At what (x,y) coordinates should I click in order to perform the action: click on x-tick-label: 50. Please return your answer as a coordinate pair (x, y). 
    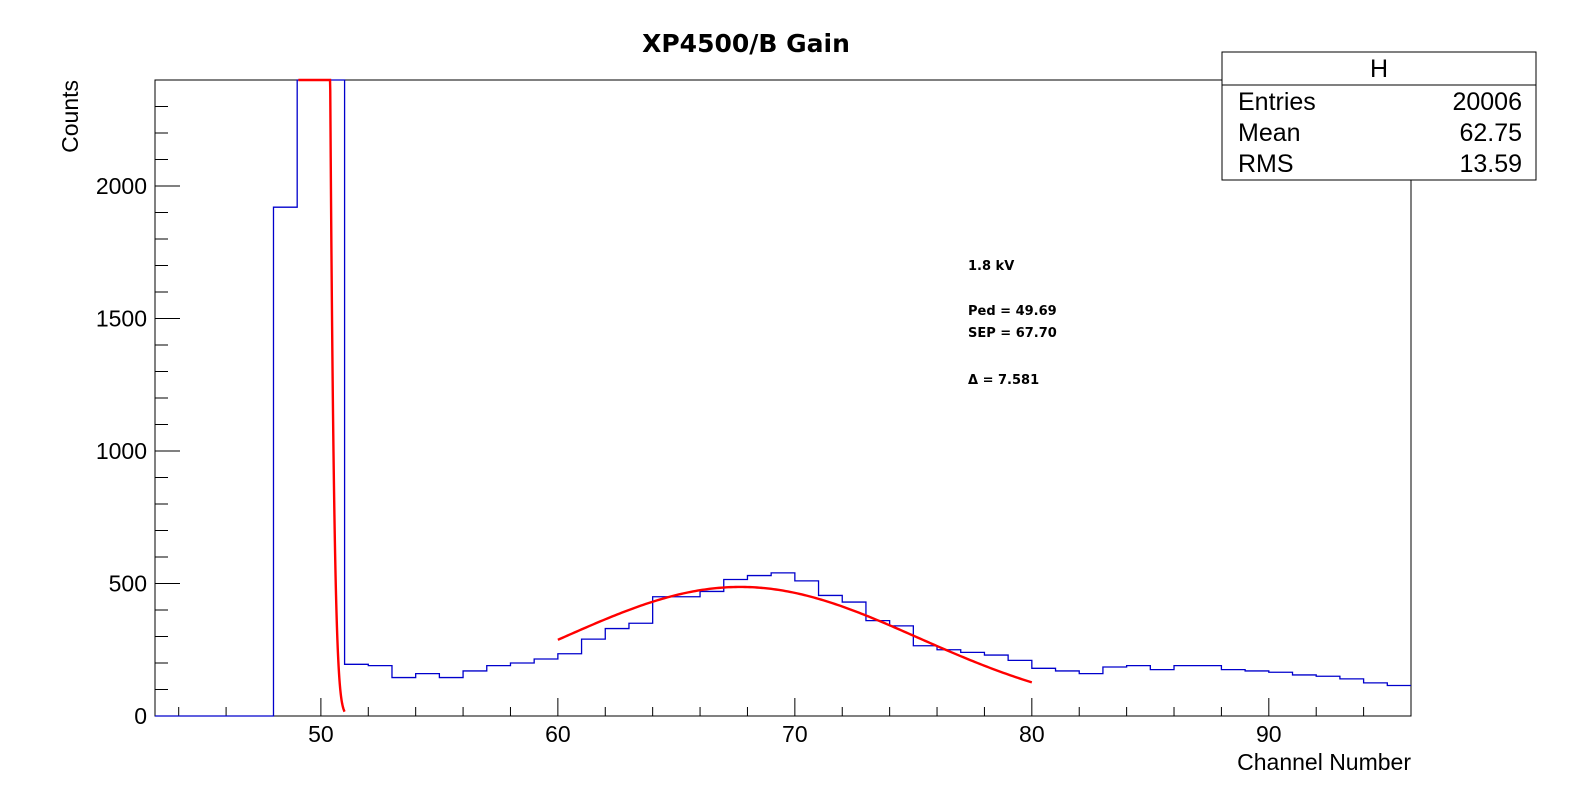
    Looking at the image, I should click on (321, 734).